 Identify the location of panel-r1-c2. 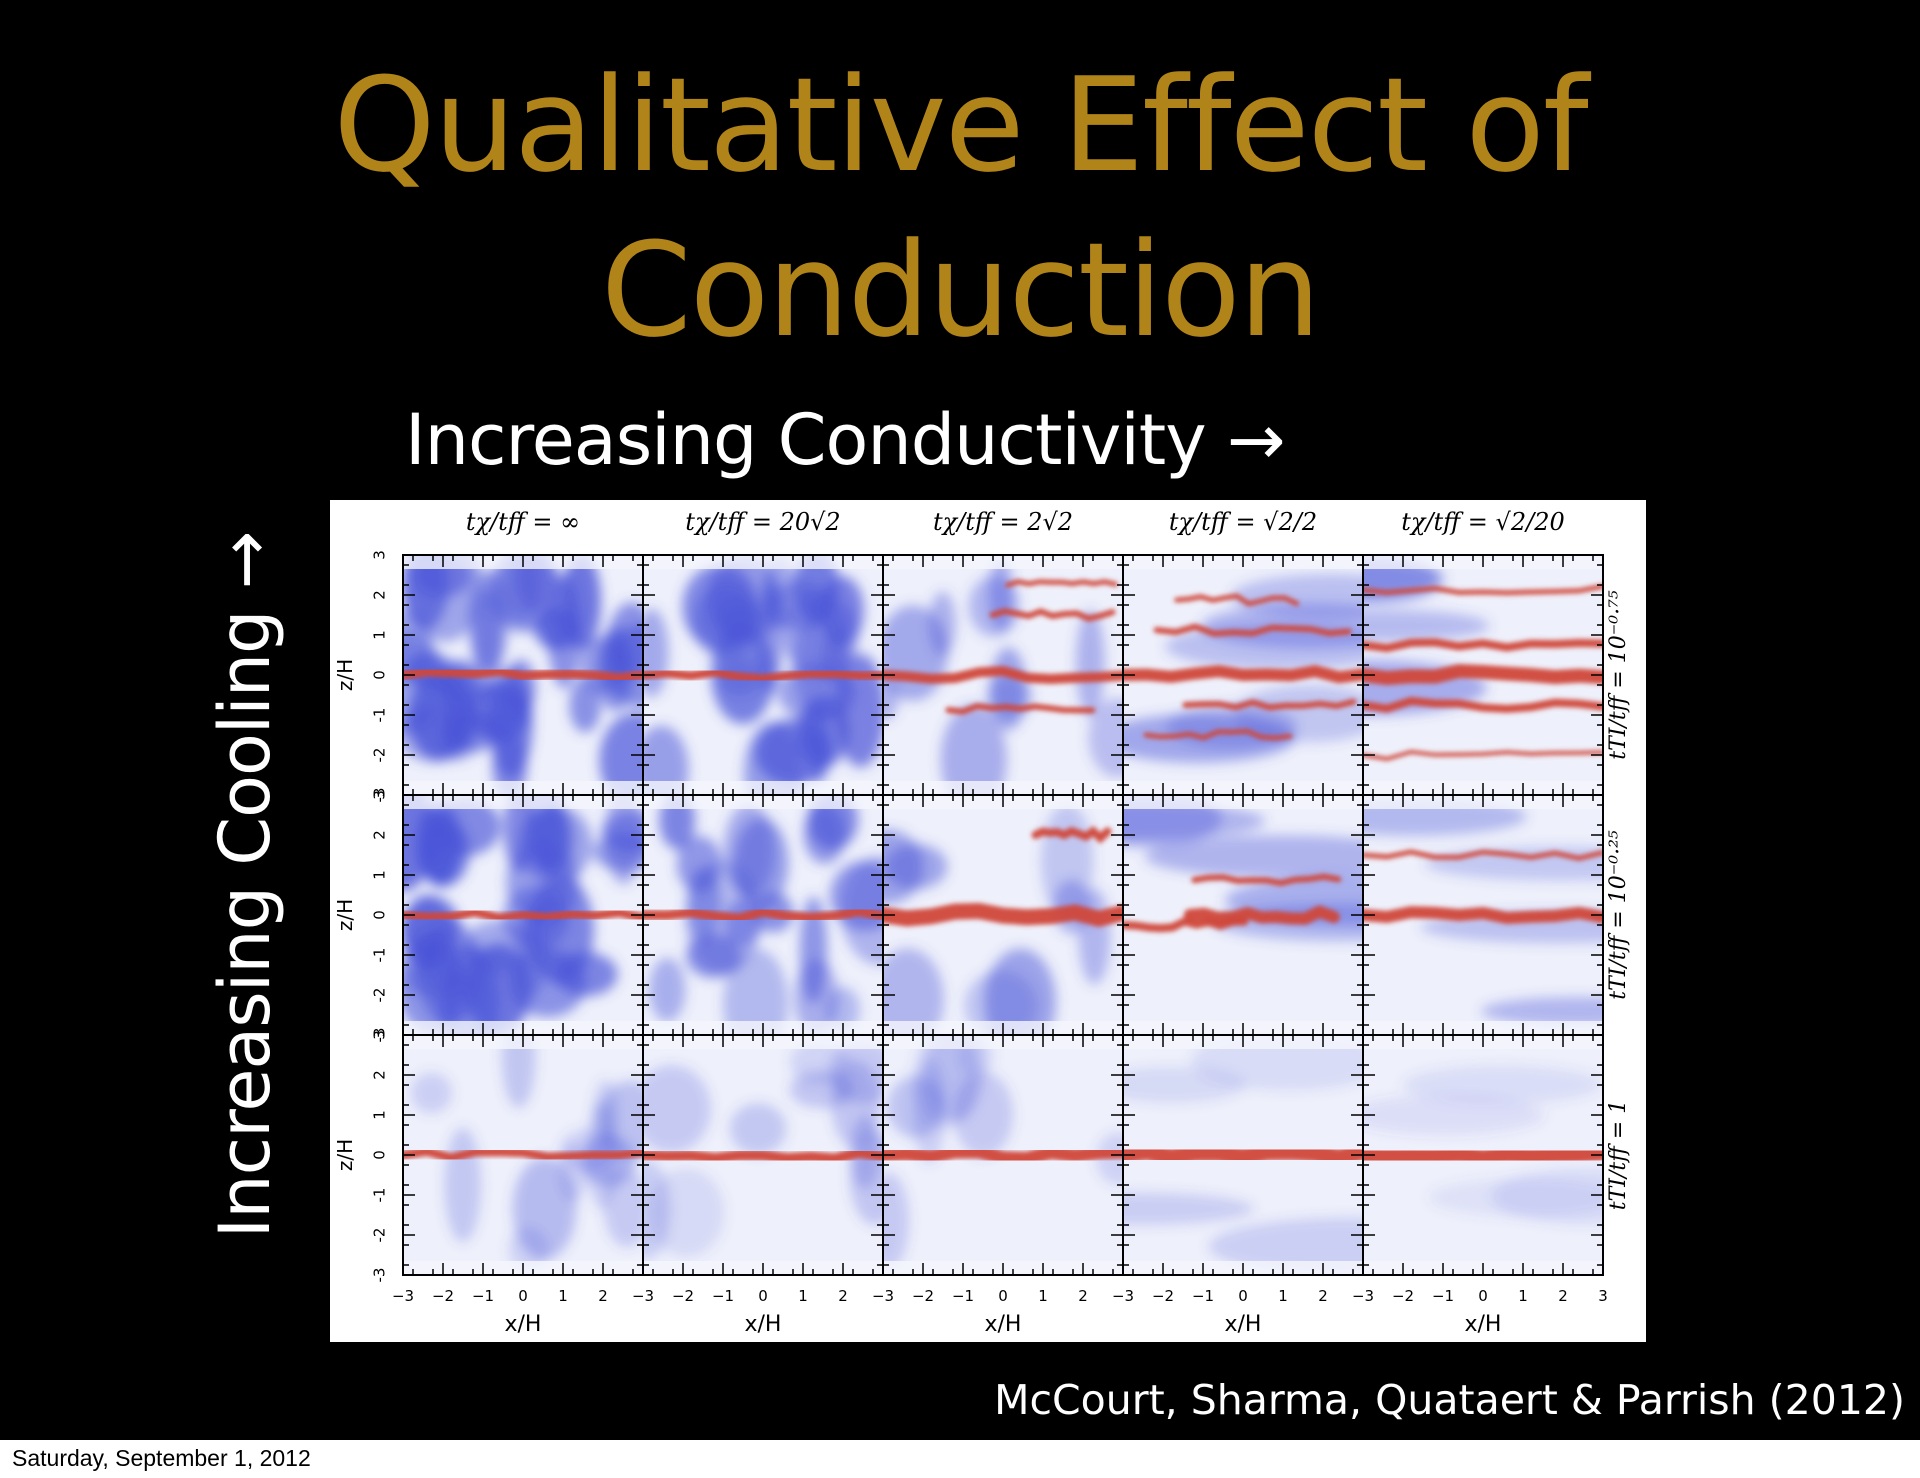
(763, 675).